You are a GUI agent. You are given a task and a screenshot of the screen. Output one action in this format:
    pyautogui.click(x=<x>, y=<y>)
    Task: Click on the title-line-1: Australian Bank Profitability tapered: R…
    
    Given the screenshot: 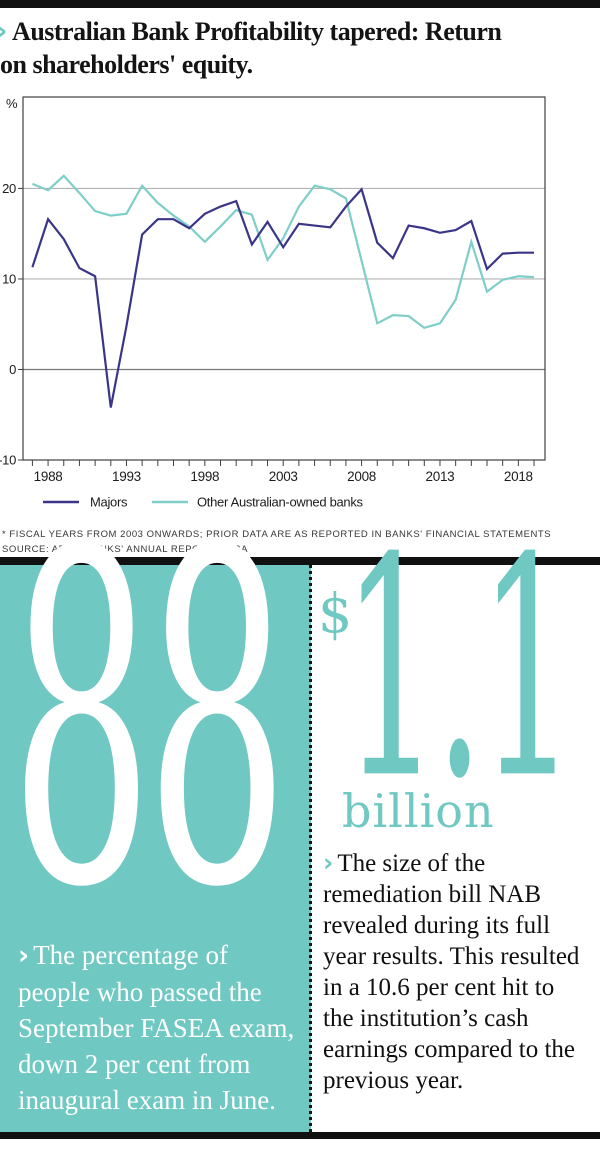 What is the action you would take?
    pyautogui.click(x=257, y=31)
    